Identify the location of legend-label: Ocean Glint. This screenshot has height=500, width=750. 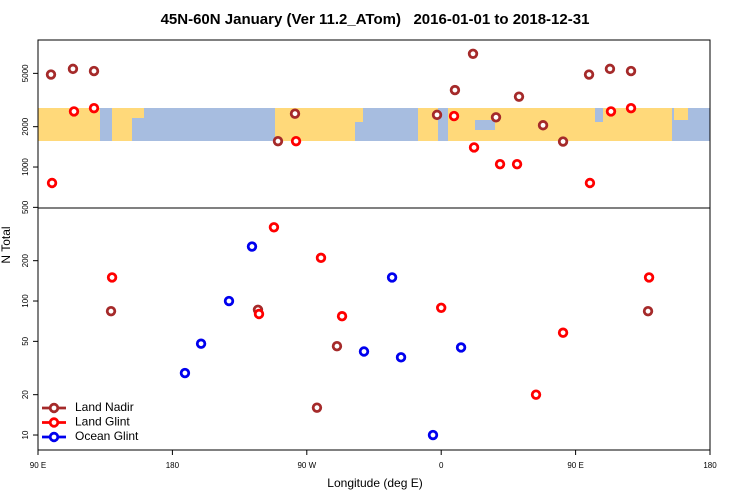
(107, 436).